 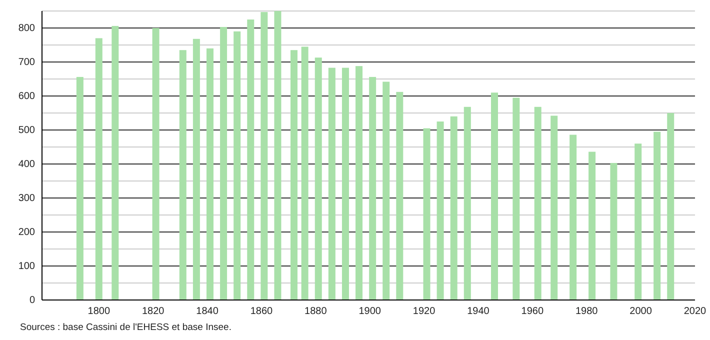 What do you see at coordinates (27, 96) in the screenshot?
I see `y-tick-label: 600` at bounding box center [27, 96].